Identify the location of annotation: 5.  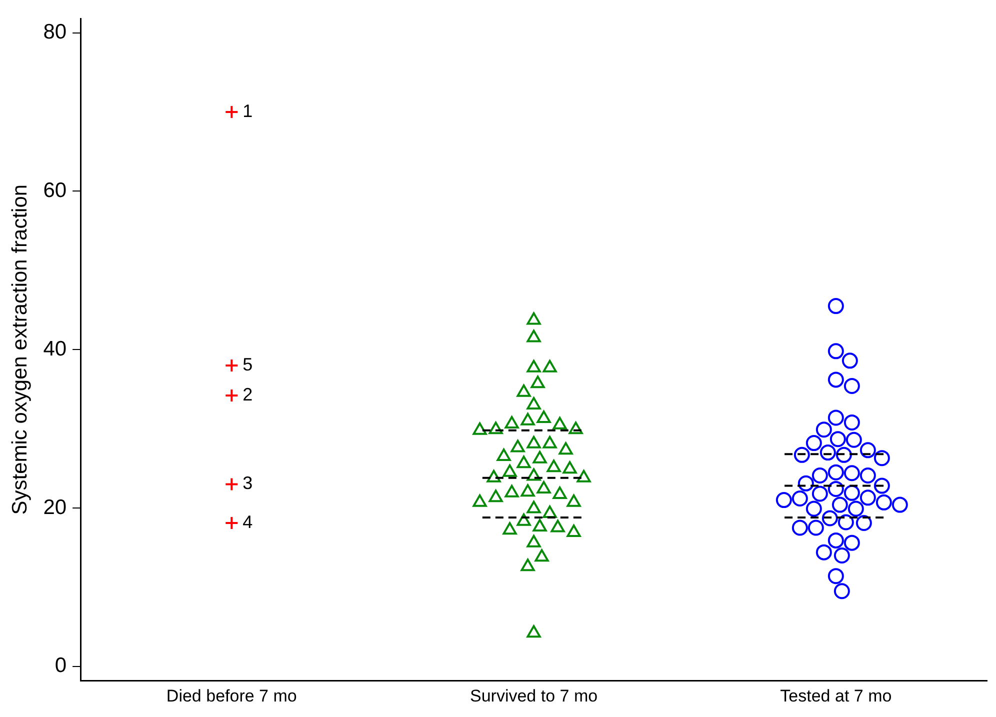
(247, 364).